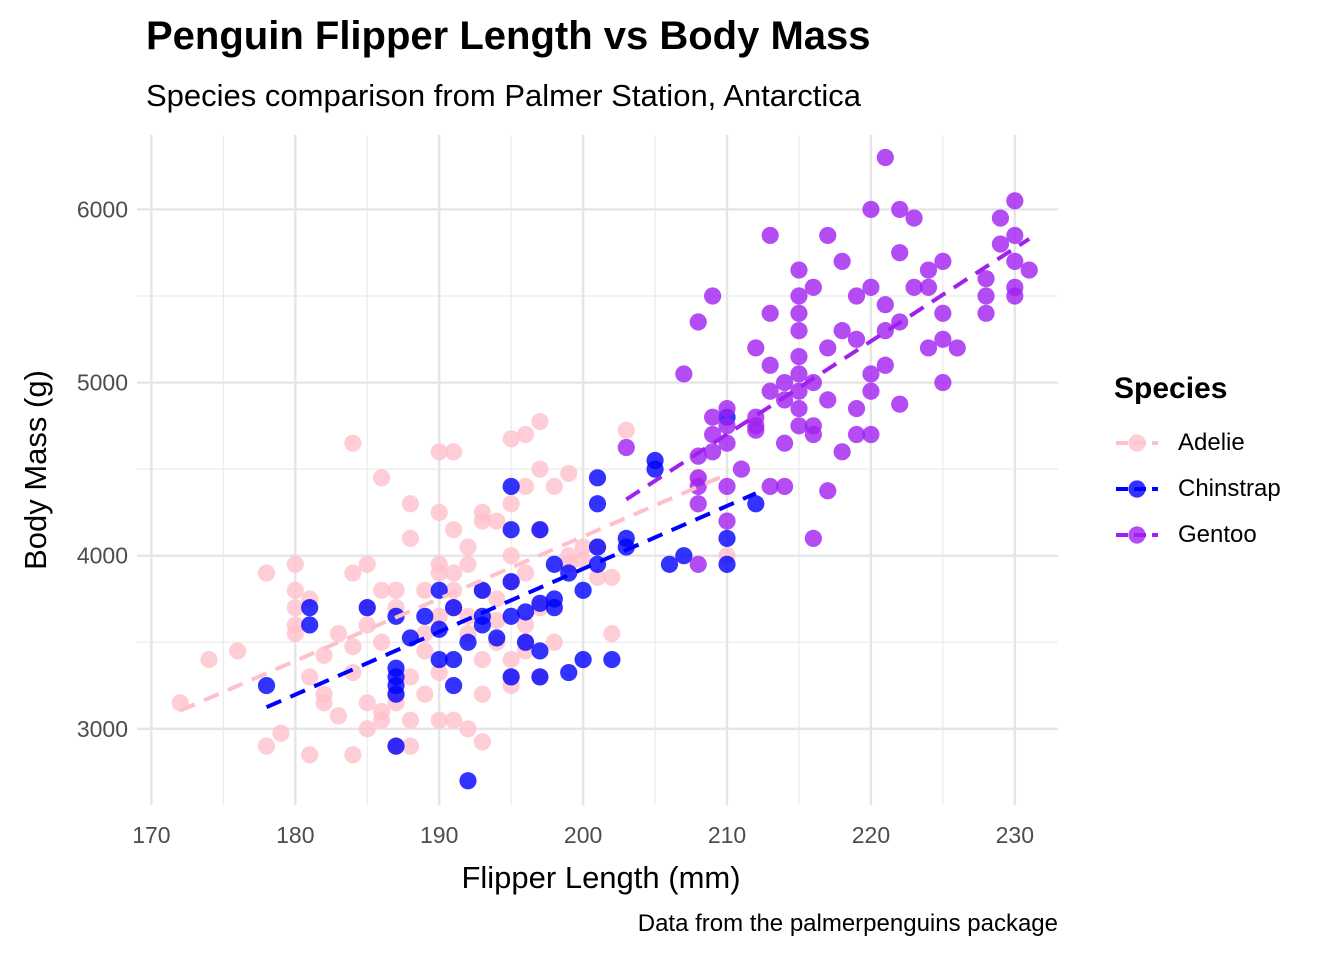 The image size is (1344, 960). I want to click on legend-label: Gentoo, so click(1217, 534).